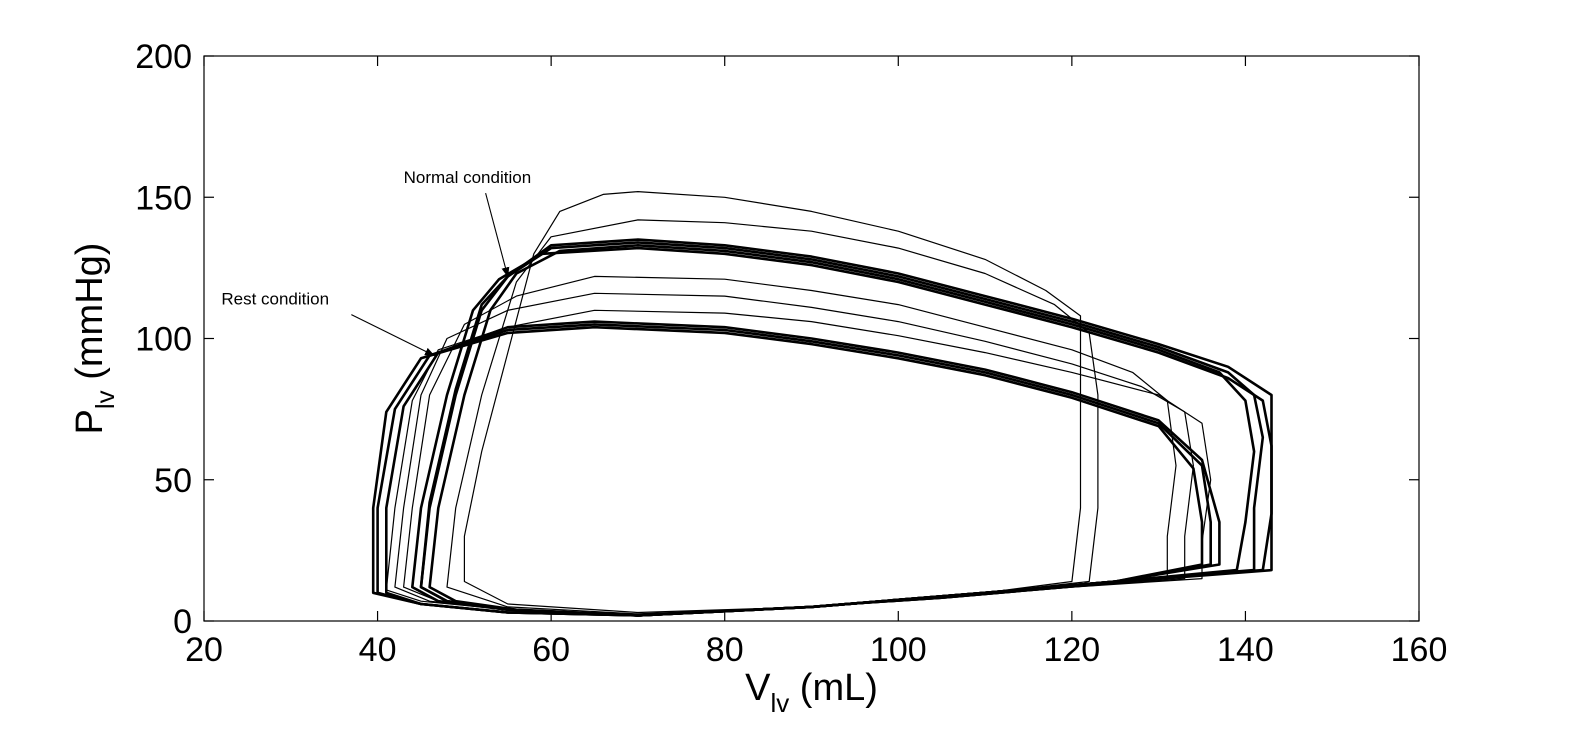 The image size is (1572, 730). Describe the element at coordinates (779, 703) in the screenshot. I see `x-axis-label-sub: lv` at that location.